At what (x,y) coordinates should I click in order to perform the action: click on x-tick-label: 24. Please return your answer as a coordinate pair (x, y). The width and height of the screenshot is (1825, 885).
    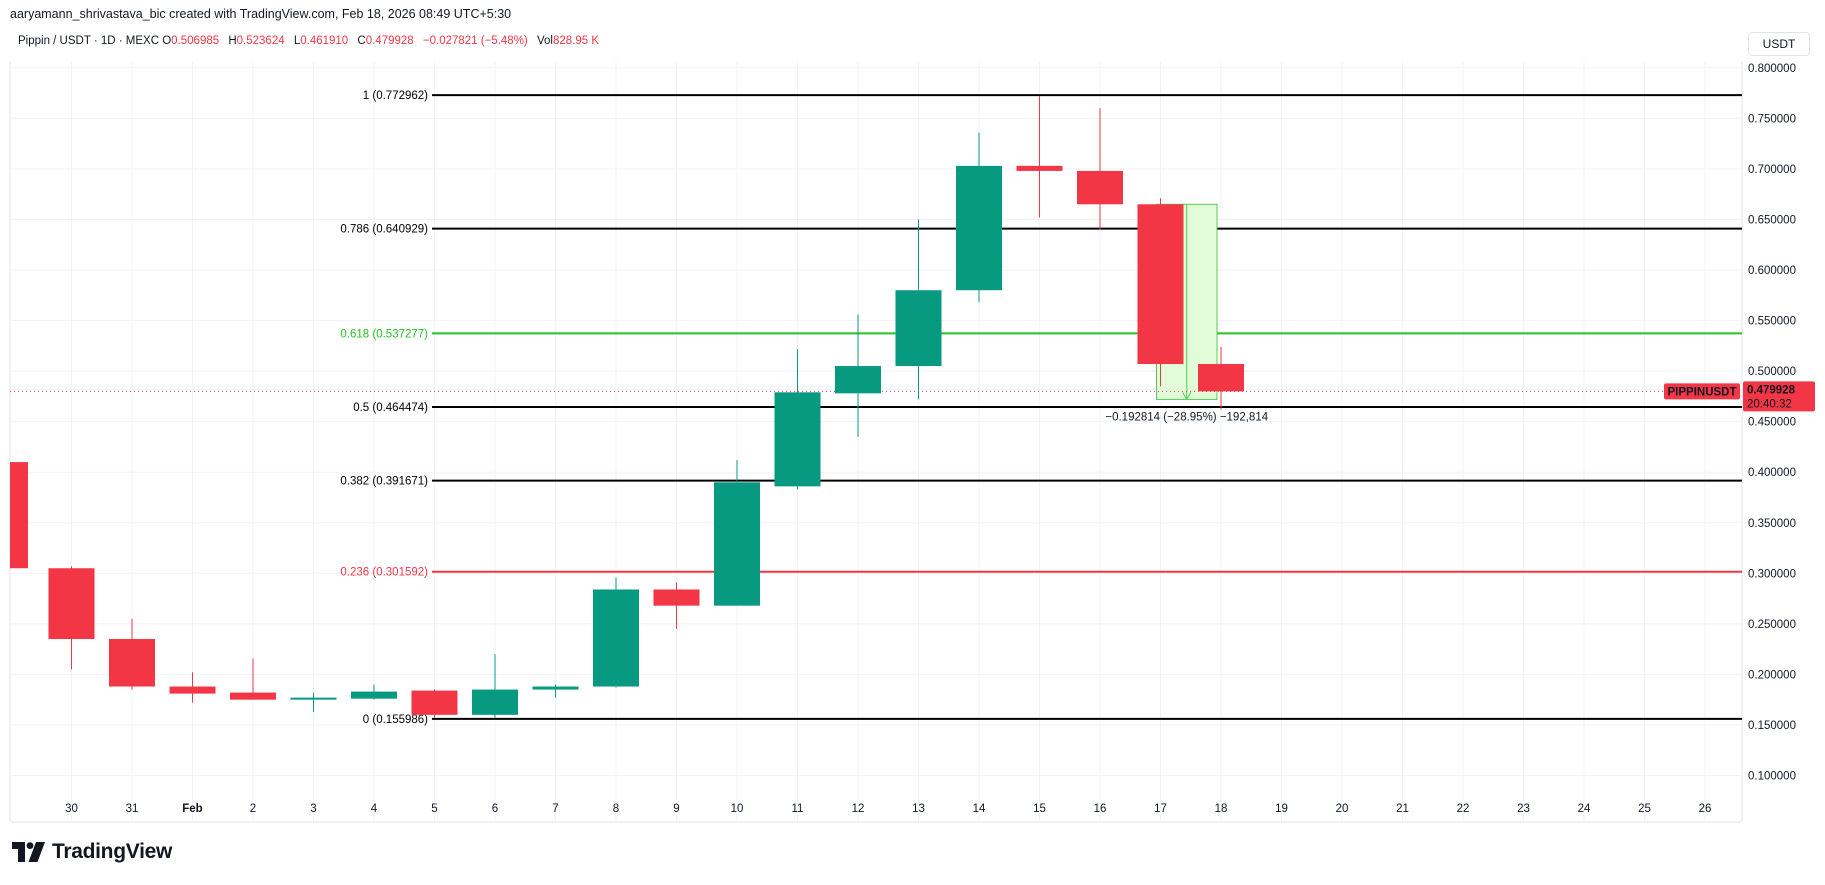
    Looking at the image, I should click on (1584, 809).